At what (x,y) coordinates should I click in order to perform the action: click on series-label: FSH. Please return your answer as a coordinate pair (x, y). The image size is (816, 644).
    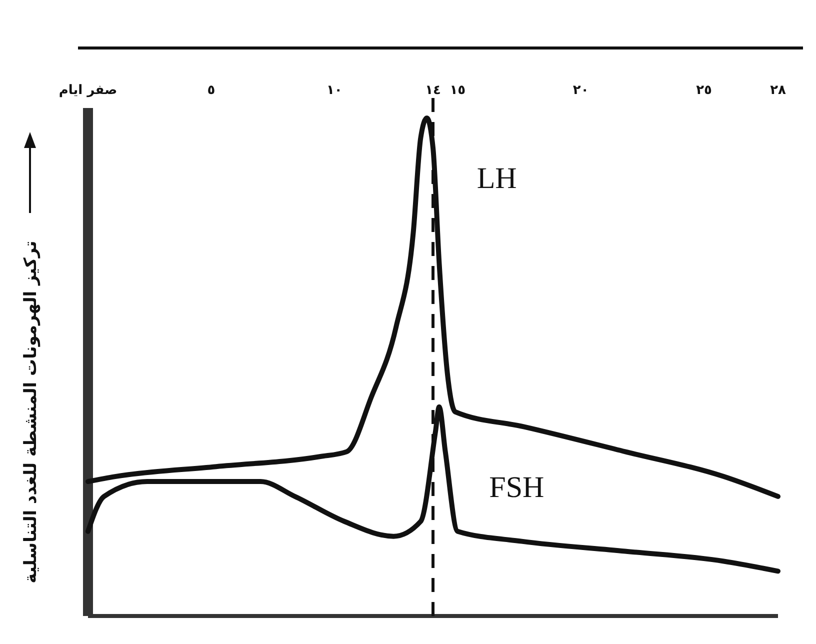
    Looking at the image, I should click on (516, 487).